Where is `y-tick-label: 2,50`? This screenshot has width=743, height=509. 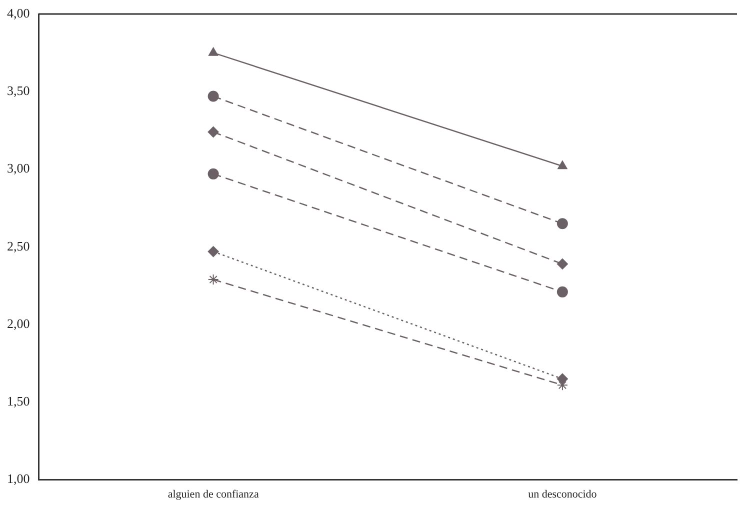
y-tick-label: 2,50 is located at coordinates (18, 246).